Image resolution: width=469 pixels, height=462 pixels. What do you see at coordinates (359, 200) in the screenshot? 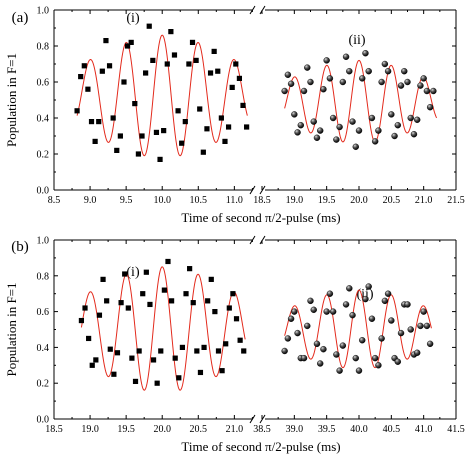
I see `x-tick-label: 20.0` at bounding box center [359, 200].